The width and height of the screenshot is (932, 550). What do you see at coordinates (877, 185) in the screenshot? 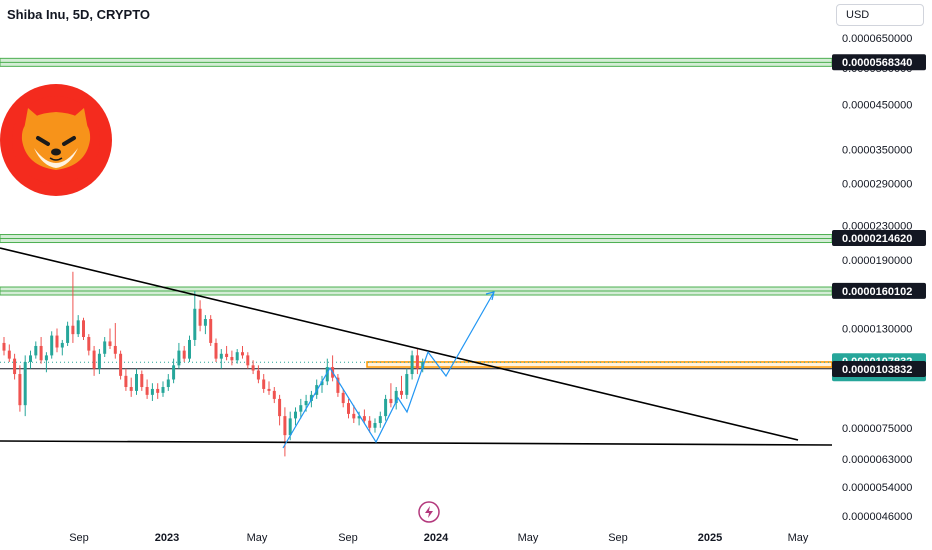
I see `y-tick-label: 0.0000290000` at bounding box center [877, 185].